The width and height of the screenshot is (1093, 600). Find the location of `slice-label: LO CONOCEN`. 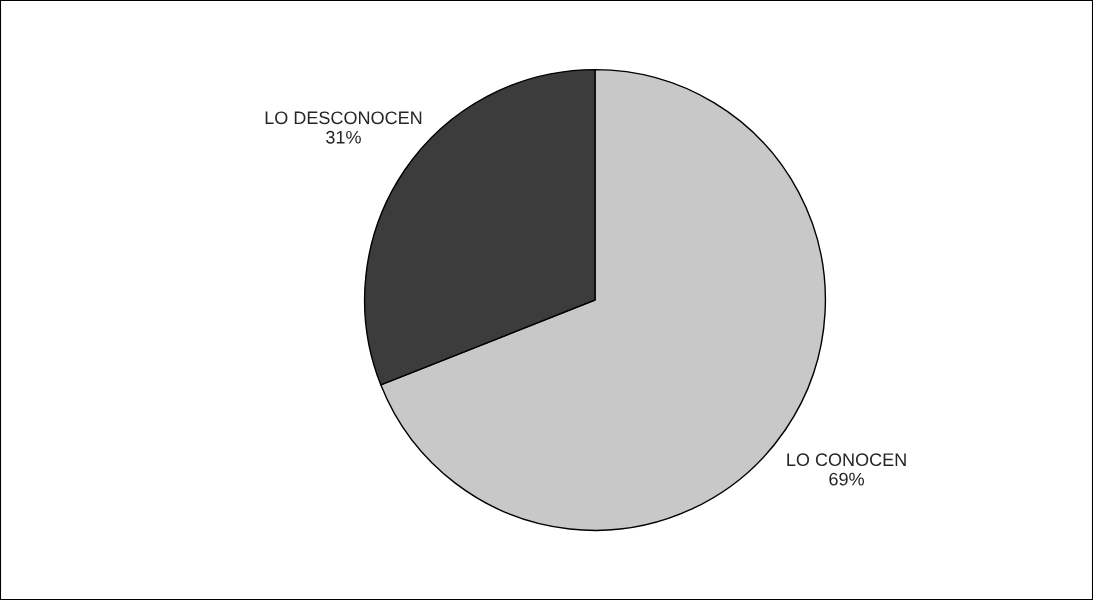

slice-label: LO CONOCEN is located at coordinates (846, 460).